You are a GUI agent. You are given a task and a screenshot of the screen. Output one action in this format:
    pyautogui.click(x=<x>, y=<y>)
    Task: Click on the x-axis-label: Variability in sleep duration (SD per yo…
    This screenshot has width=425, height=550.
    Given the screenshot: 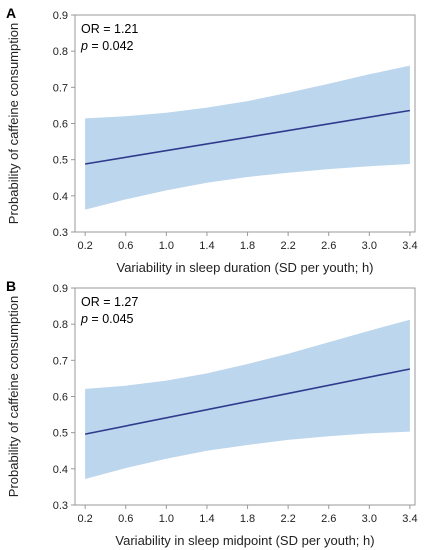 What is the action you would take?
    pyautogui.click(x=245, y=267)
    